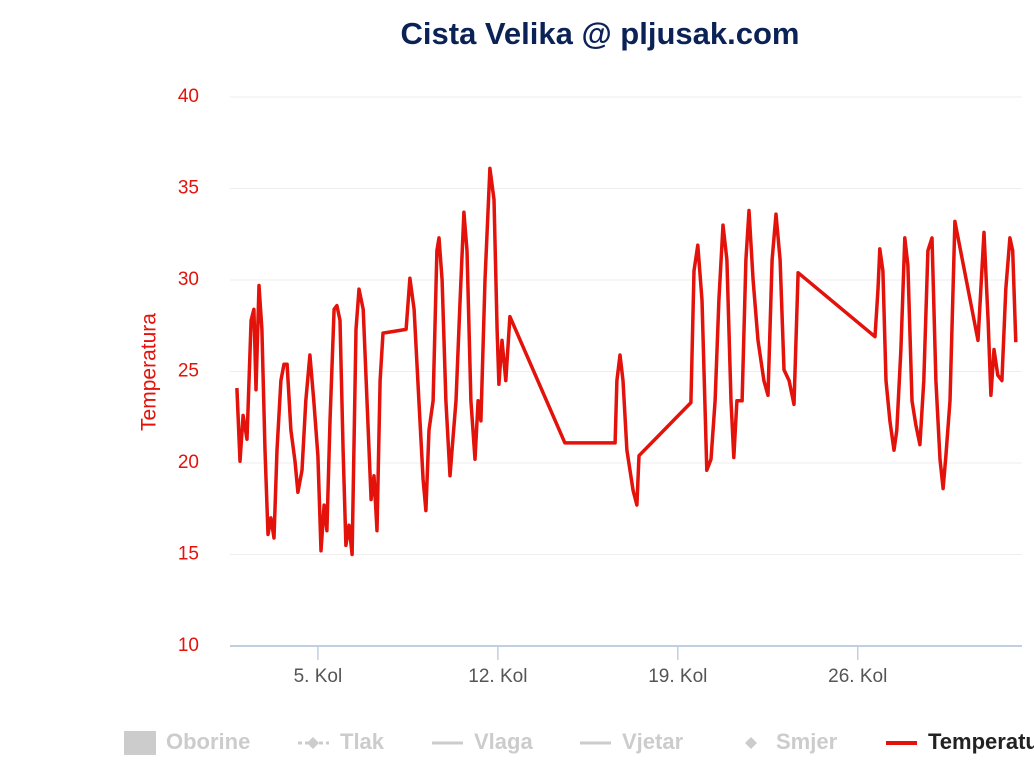 This screenshot has height=761, width=1034. I want to click on legend-label: Smjer, so click(807, 741).